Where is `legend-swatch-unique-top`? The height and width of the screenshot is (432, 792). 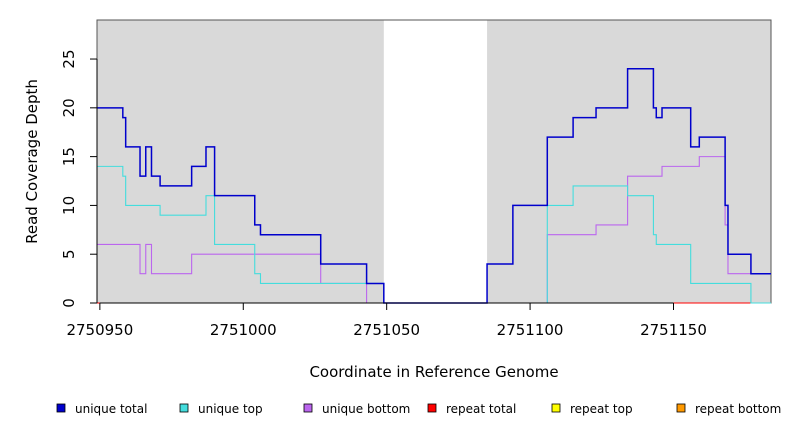 legend-swatch-unique-top is located at coordinates (184, 408).